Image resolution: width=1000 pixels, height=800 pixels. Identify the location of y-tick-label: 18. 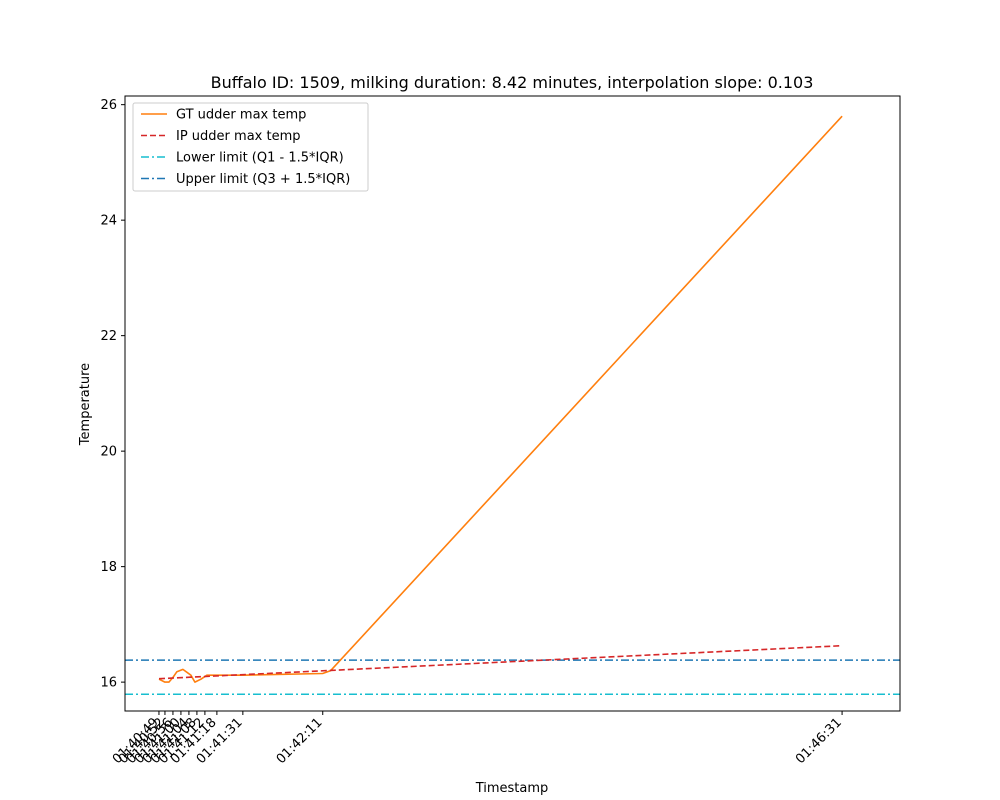
(108, 567).